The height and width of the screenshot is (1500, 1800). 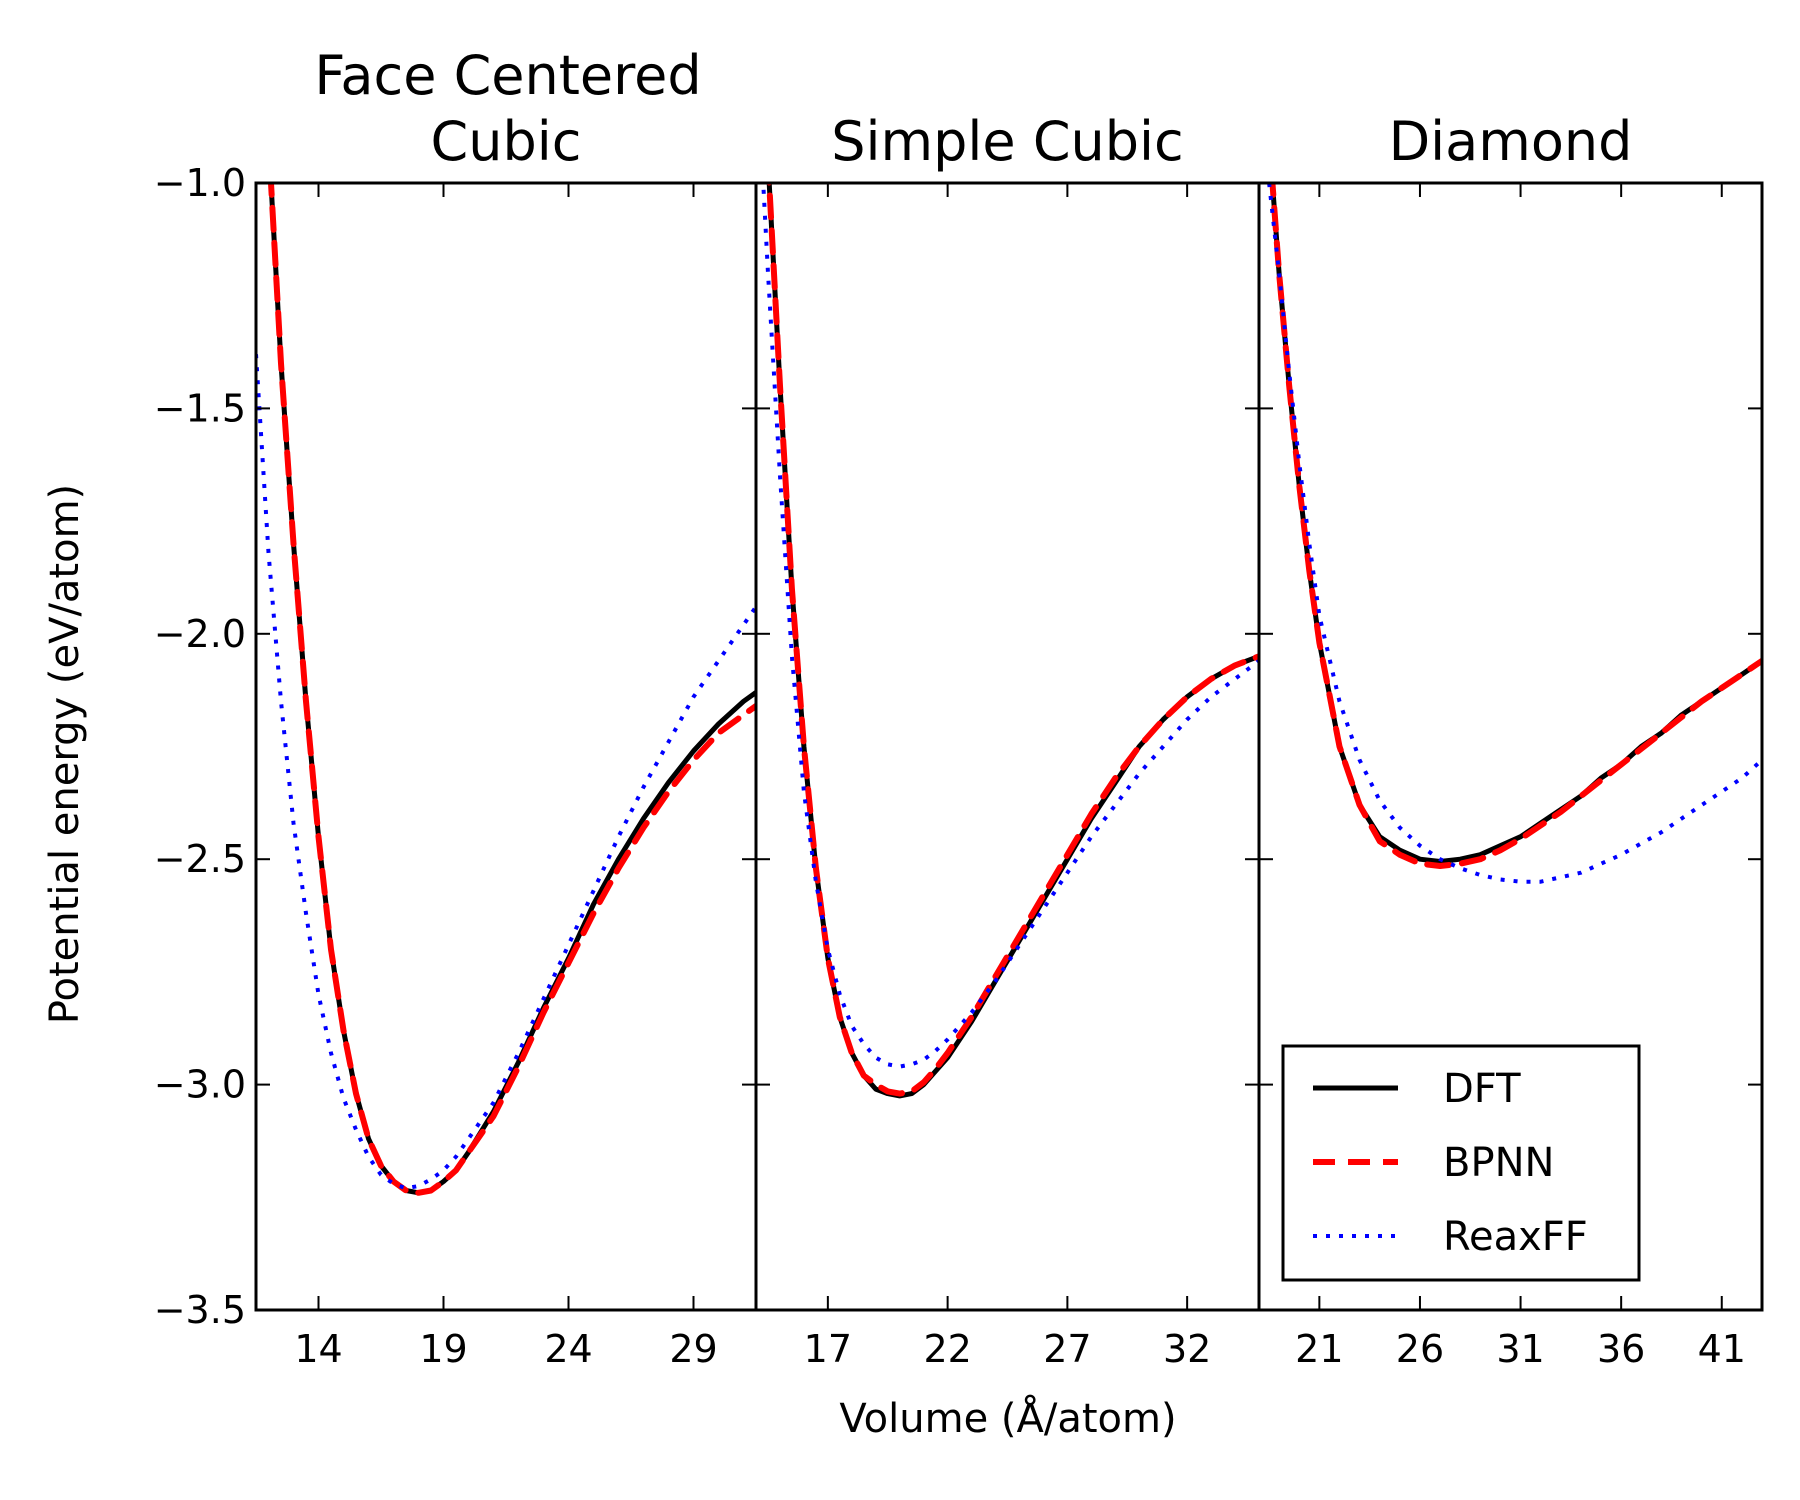 I want to click on x-tick-label: 36, so click(x=1621, y=1349).